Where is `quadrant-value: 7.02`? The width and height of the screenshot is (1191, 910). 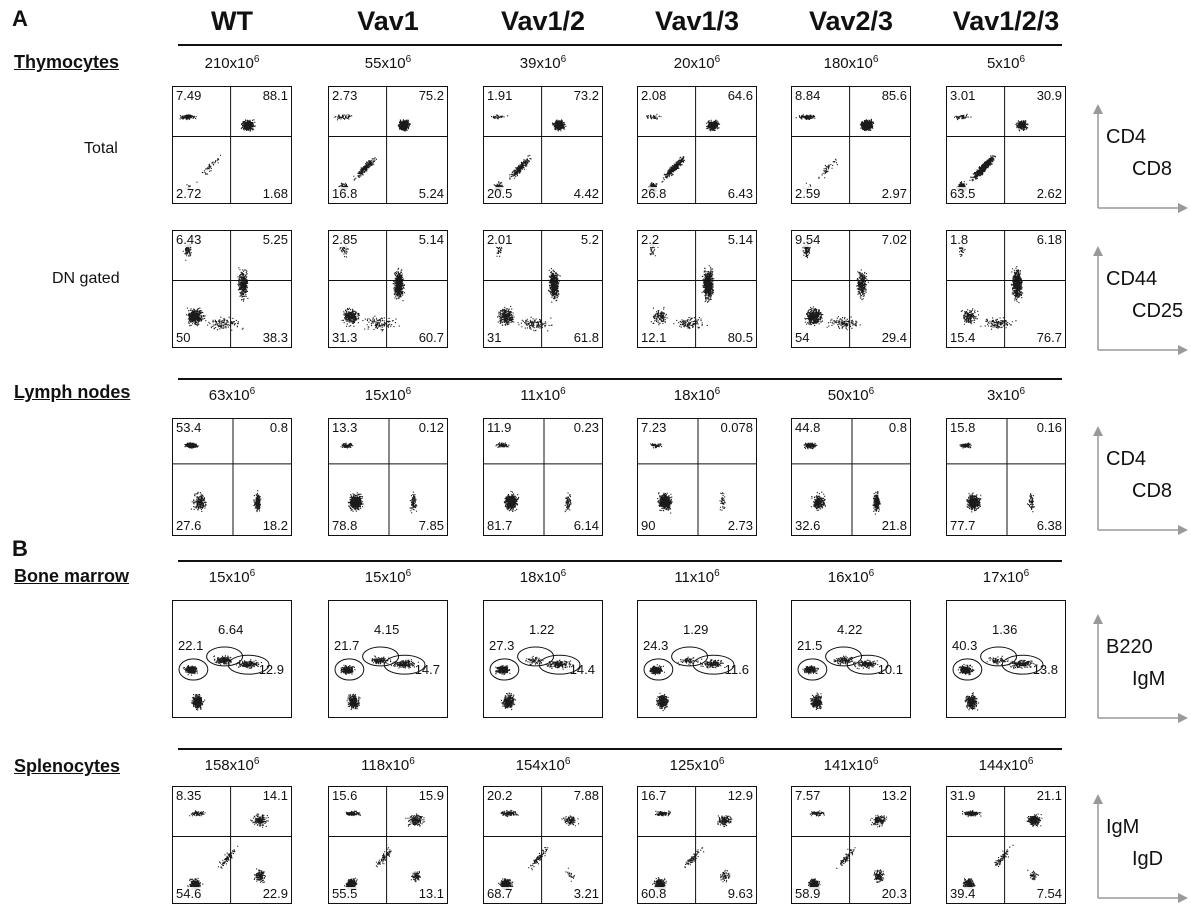 quadrant-value: 7.02 is located at coordinates (894, 239).